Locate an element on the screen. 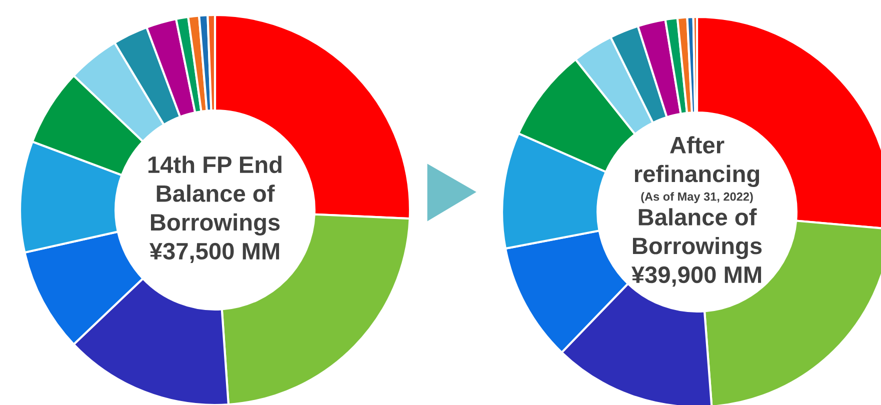 The width and height of the screenshot is (881, 405). text: (As of May 31, 2022) is located at coordinates (697, 198).